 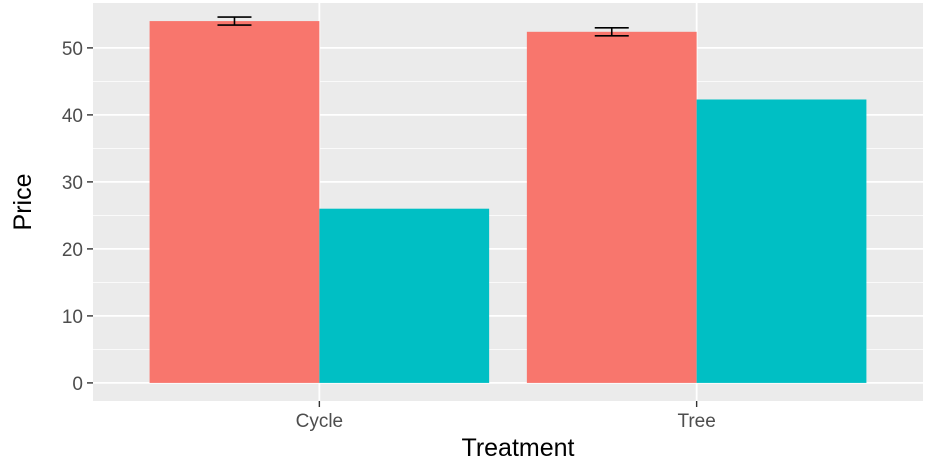 I want to click on y-axis: 0 10 20 30 40 50, so click(x=77, y=217).